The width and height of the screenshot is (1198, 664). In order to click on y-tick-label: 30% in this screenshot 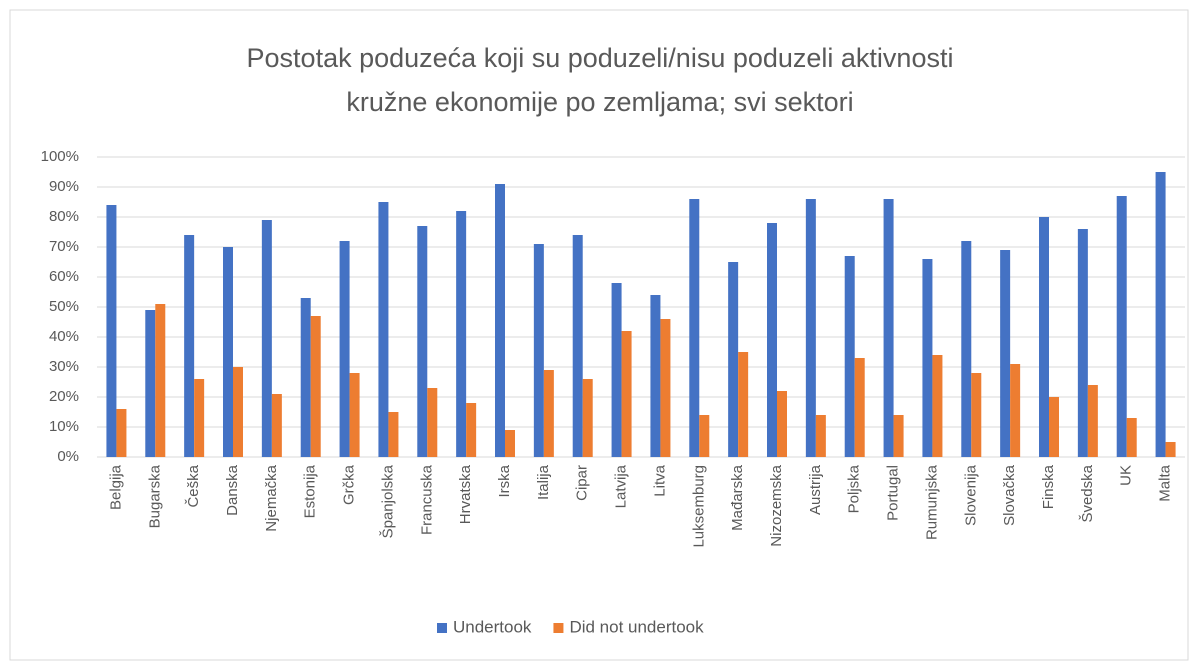, I will do `click(64, 366)`.